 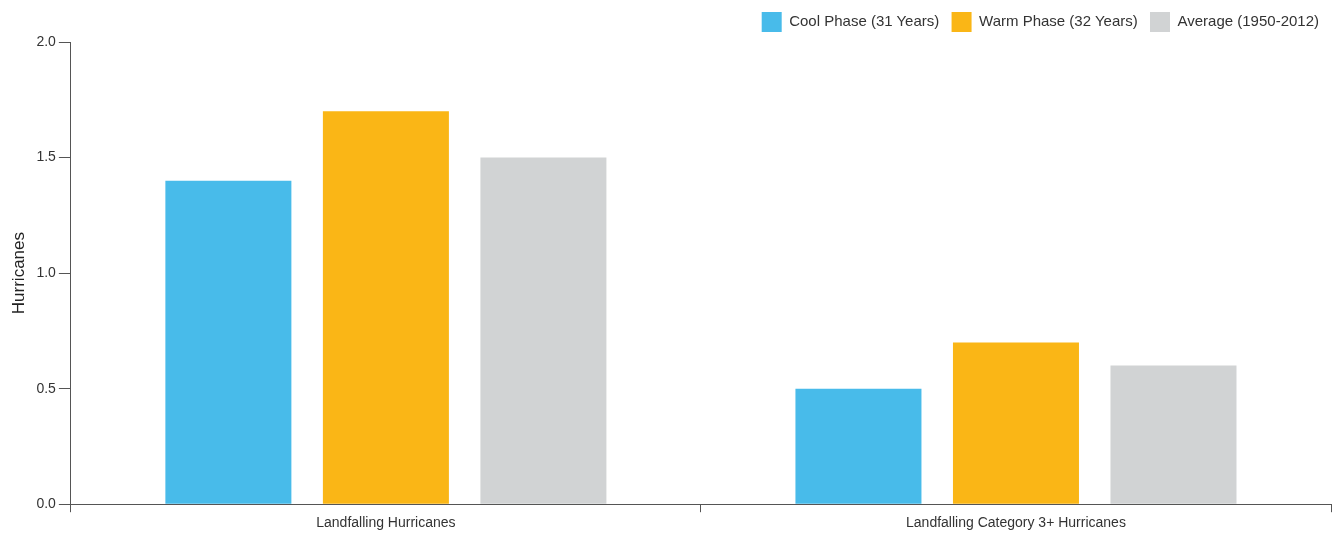 I want to click on legend-label: Warm Phase (32 Years), so click(x=1058, y=21).